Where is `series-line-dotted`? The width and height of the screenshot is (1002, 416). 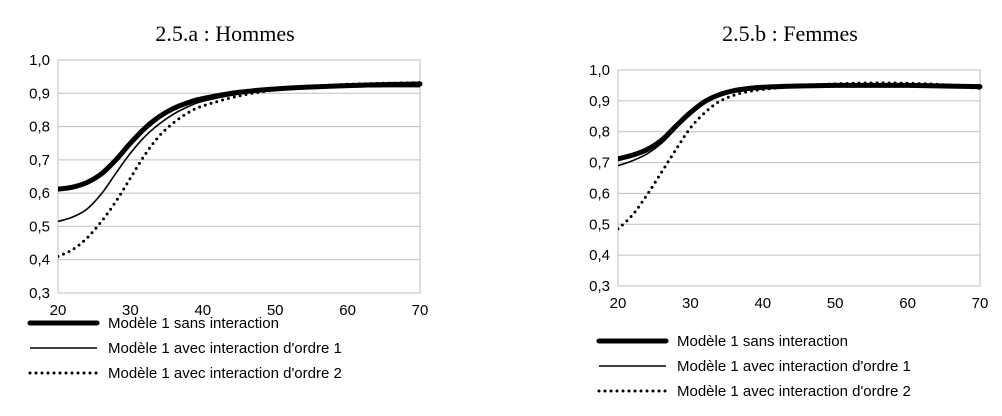
series-line-dotted is located at coordinates (800, 156).